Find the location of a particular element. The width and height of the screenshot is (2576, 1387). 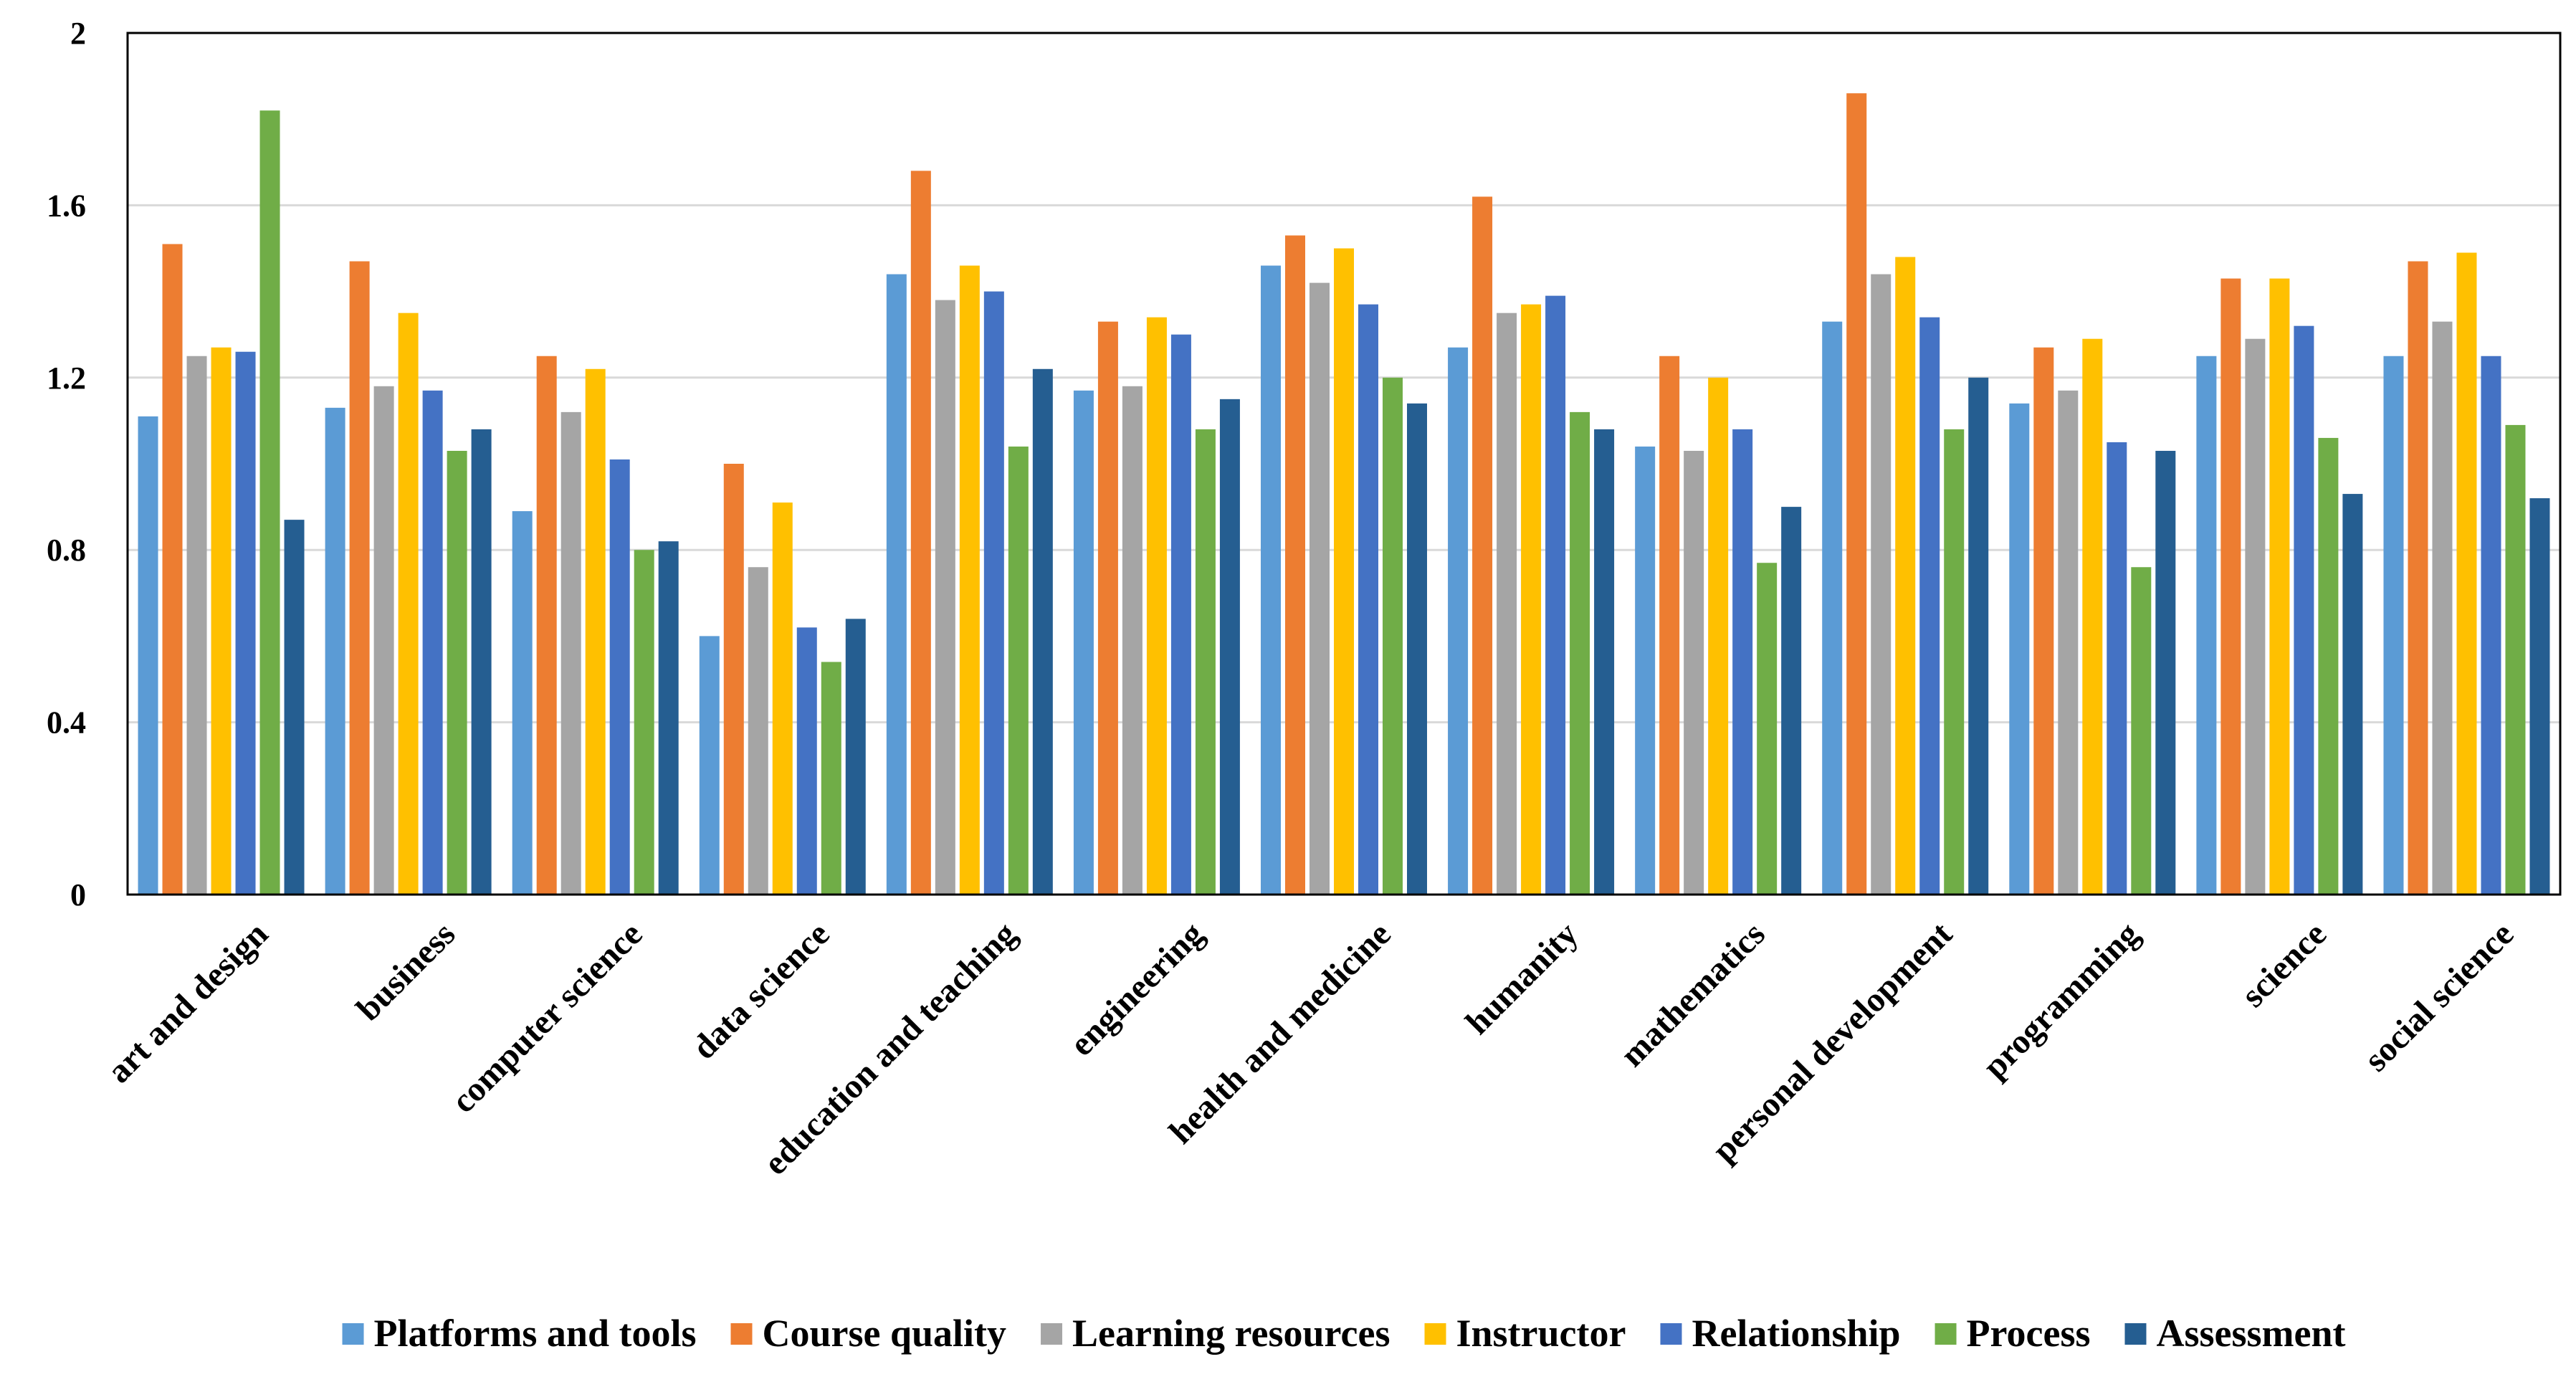

x-tick-label: social science is located at coordinates (2439, 997).